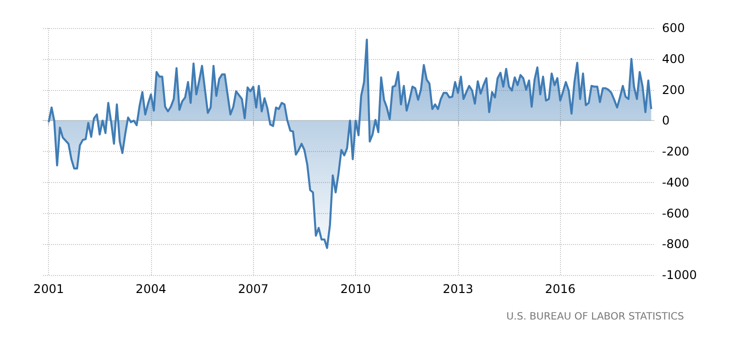 The image size is (730, 340). What do you see at coordinates (673, 59) in the screenshot?
I see `y-tick-label: 400` at bounding box center [673, 59].